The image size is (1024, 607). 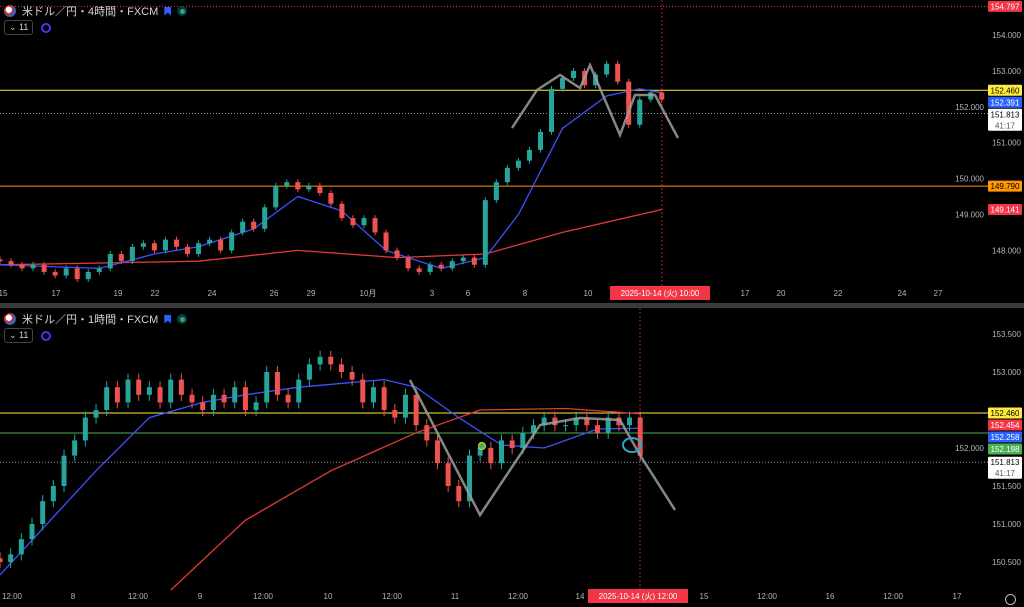 What do you see at coordinates (1010, 599) in the screenshot?
I see `timezone-settings-icon` at bounding box center [1010, 599].